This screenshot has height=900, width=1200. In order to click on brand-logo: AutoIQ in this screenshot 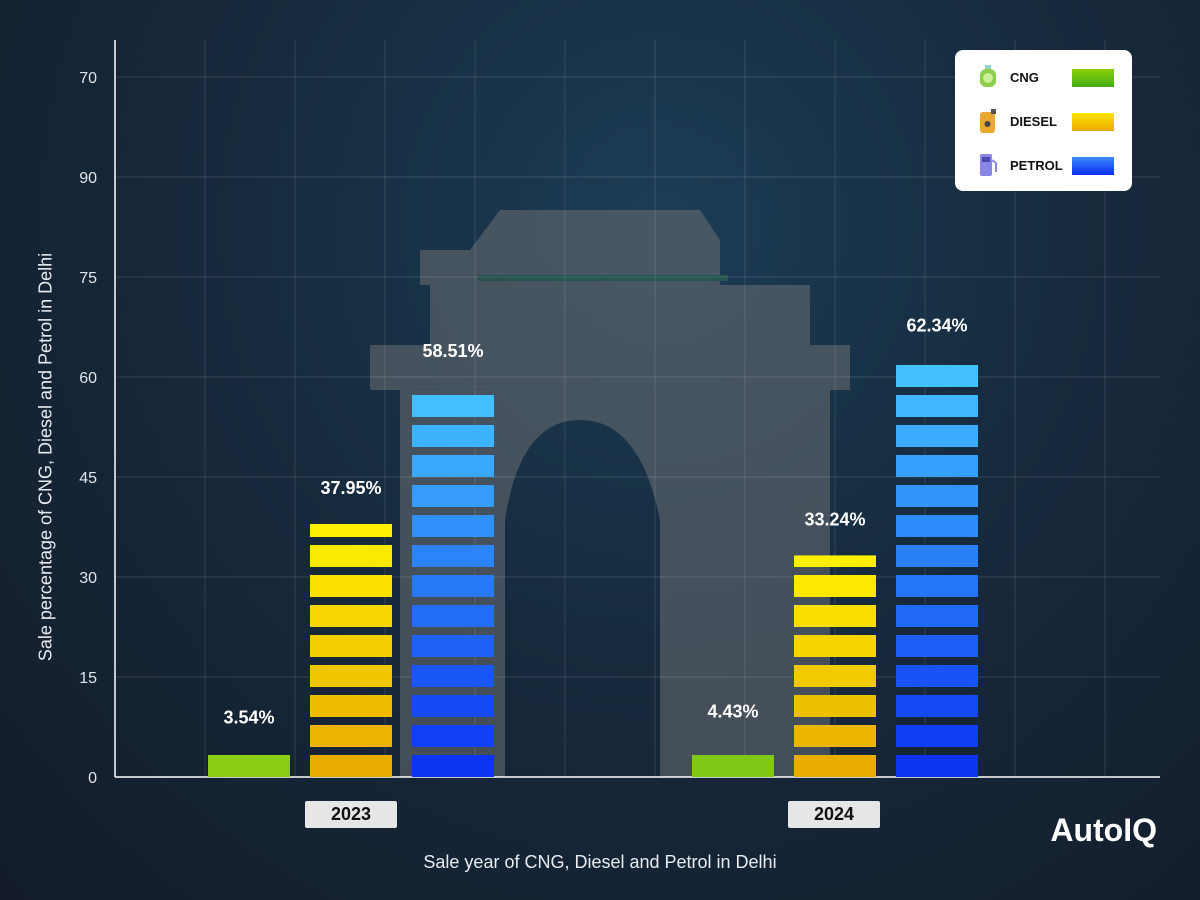, I will do `click(1103, 830)`.